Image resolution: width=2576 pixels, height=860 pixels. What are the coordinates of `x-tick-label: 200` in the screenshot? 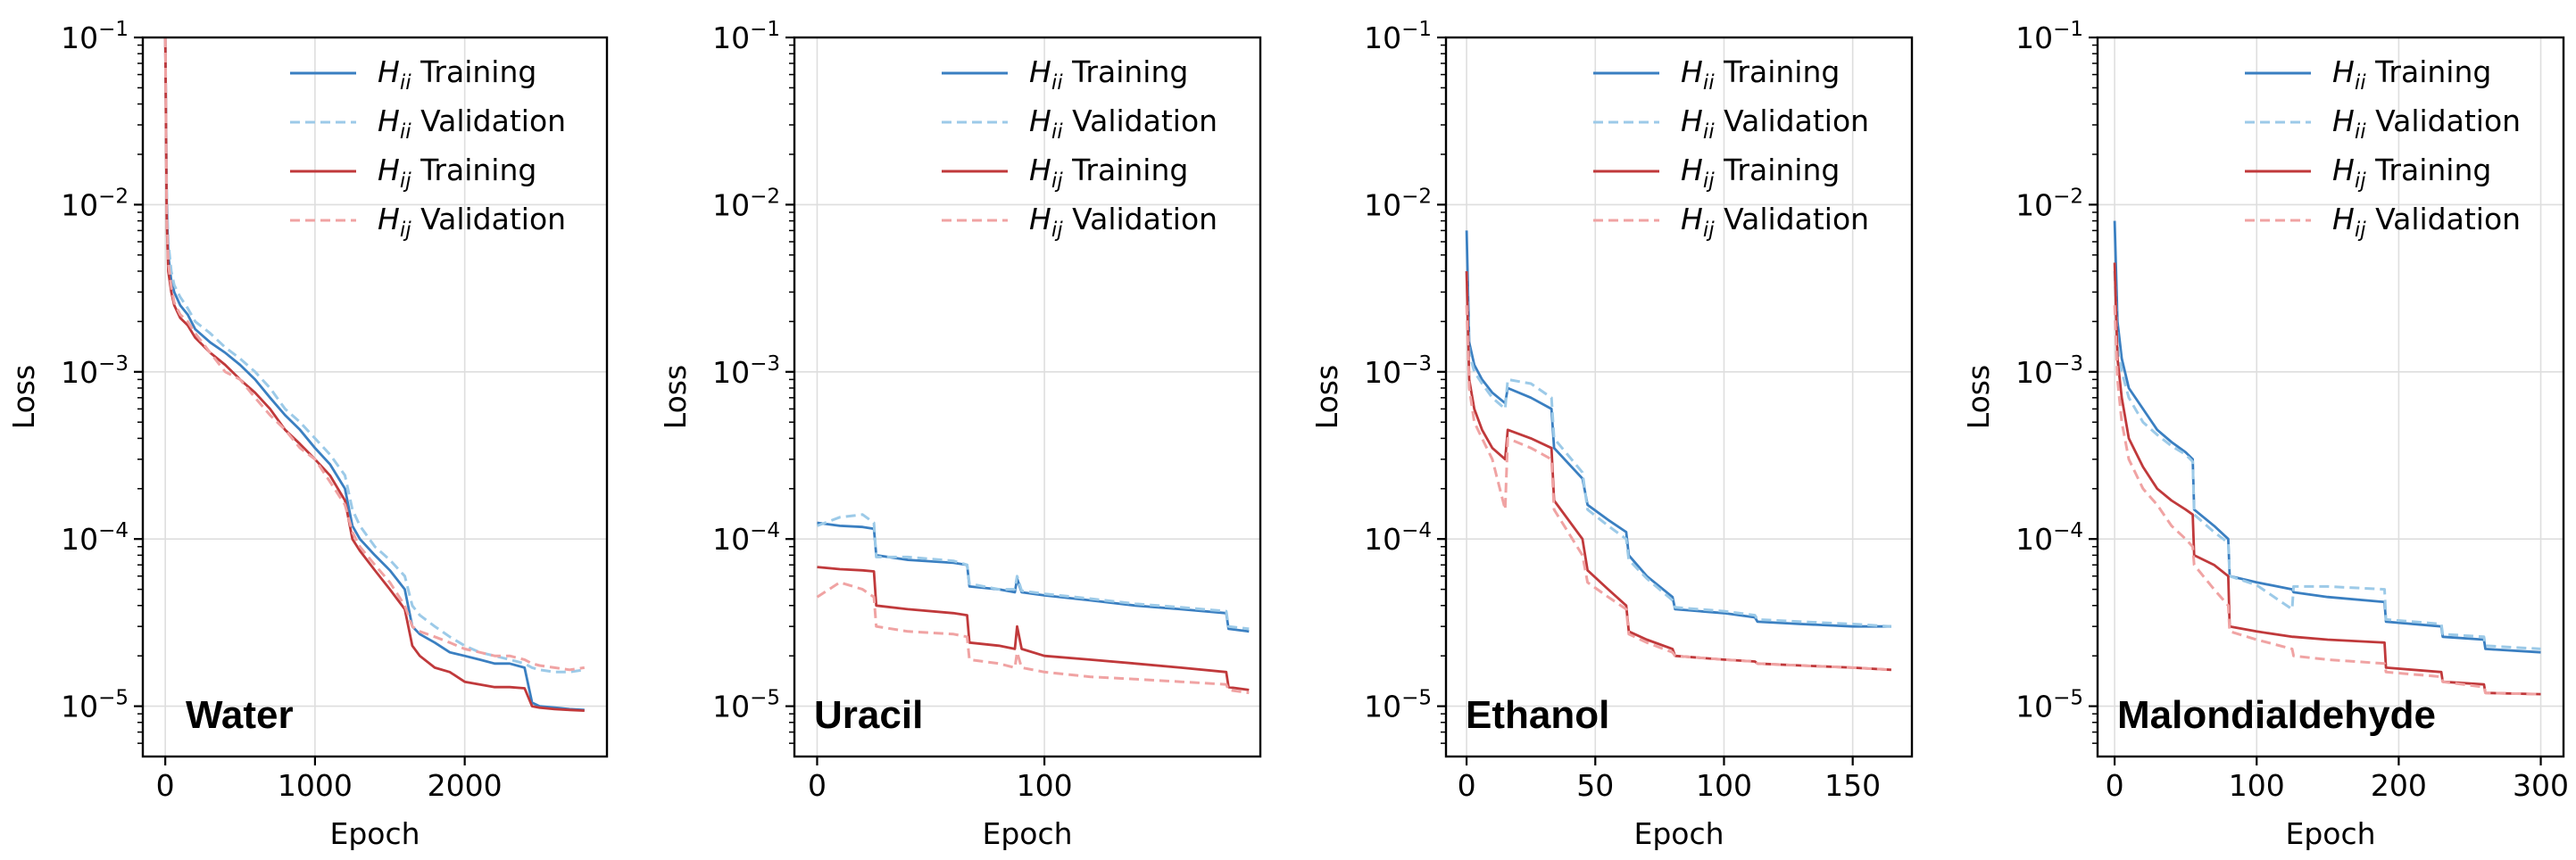 It's located at (2399, 786).